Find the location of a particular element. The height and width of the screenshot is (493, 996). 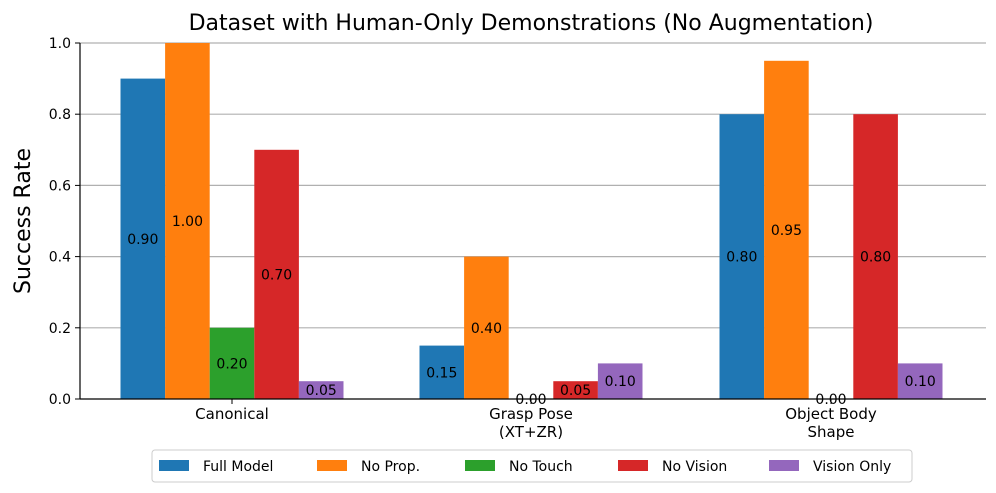

bar-value-label: 0.20 is located at coordinates (231, 364).